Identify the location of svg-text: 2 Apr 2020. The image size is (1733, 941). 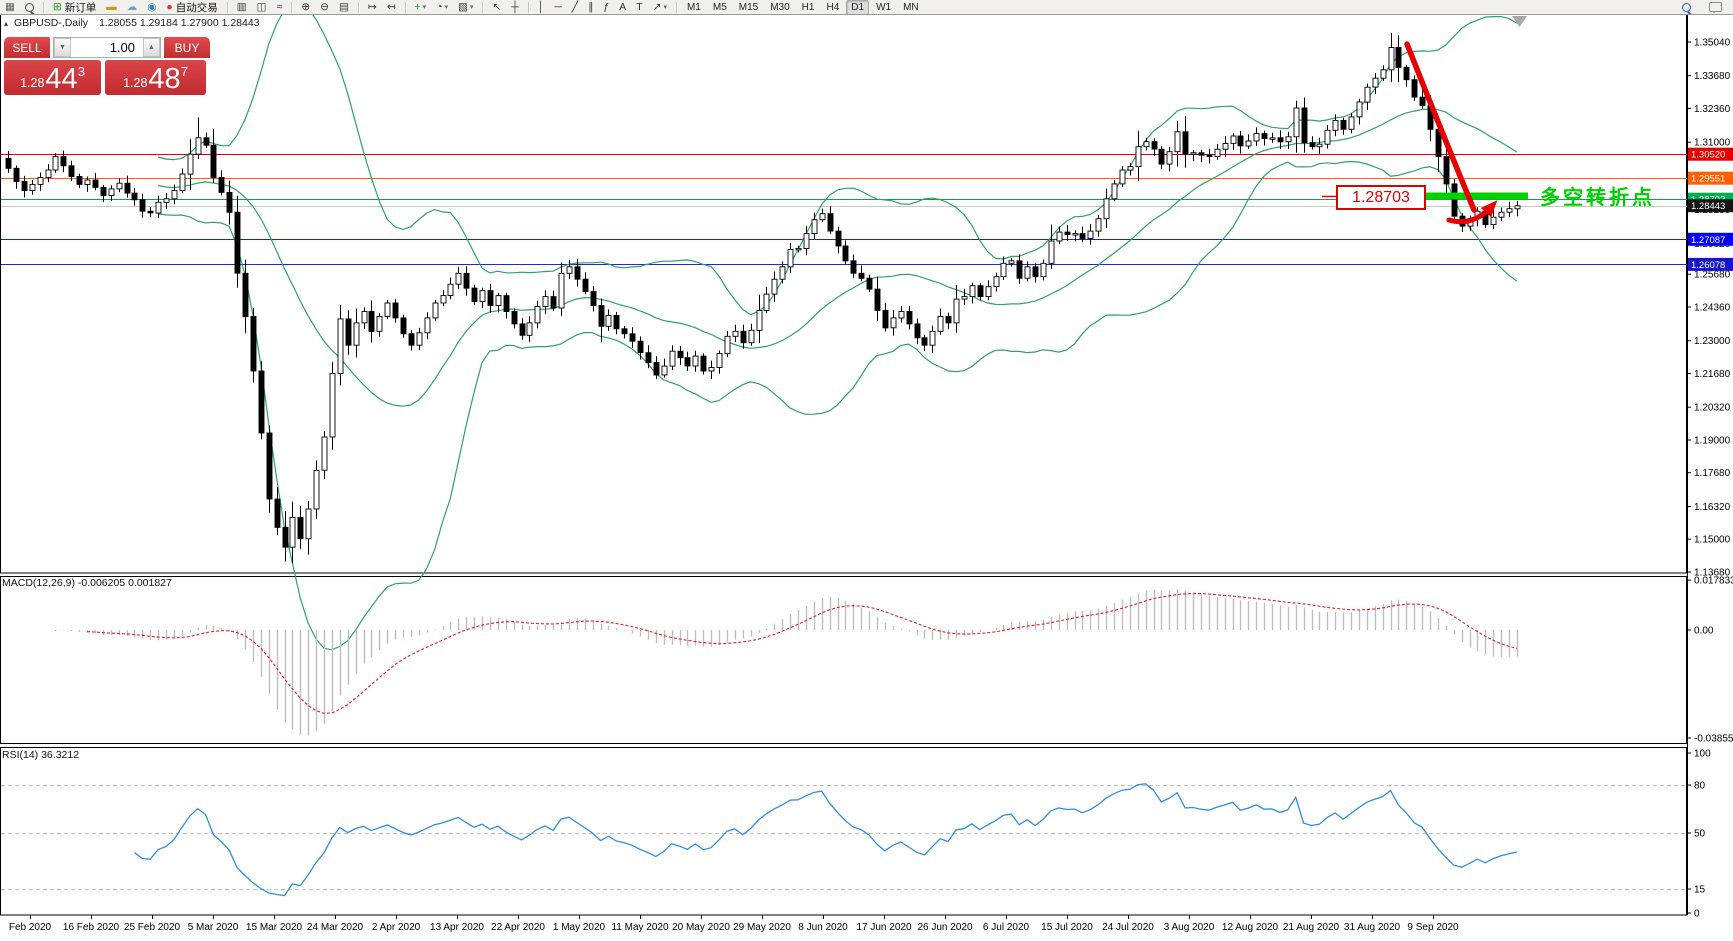
(396, 927).